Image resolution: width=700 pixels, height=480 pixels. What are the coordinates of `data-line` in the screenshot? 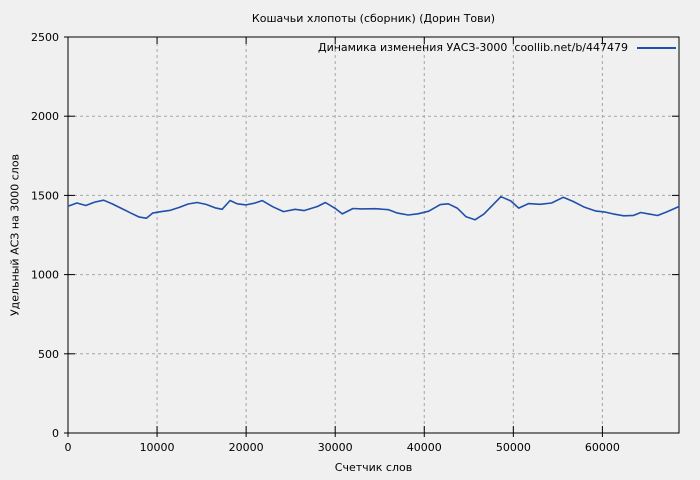 It's located at (373, 208).